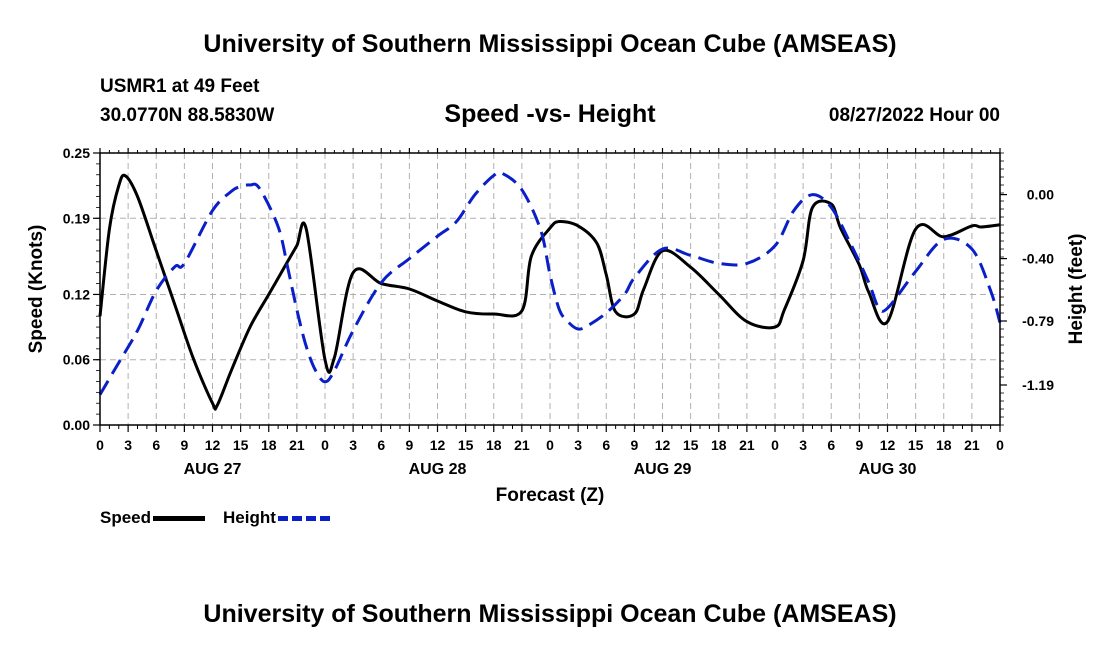 This screenshot has width=1100, height=650. Describe the element at coordinates (1038, 321) in the screenshot. I see `y2-tick-label: -0.79` at that location.